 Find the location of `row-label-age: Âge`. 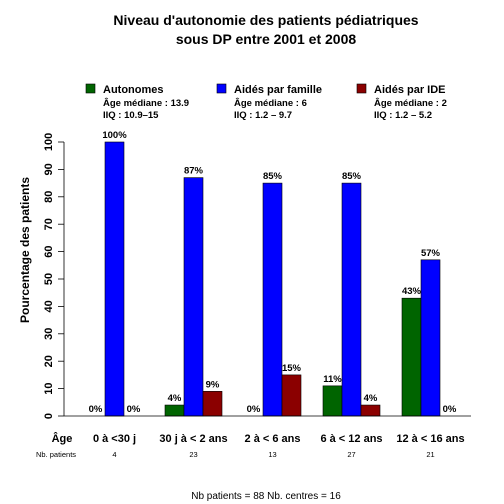

row-label-age: Âge is located at coordinates (62, 438).